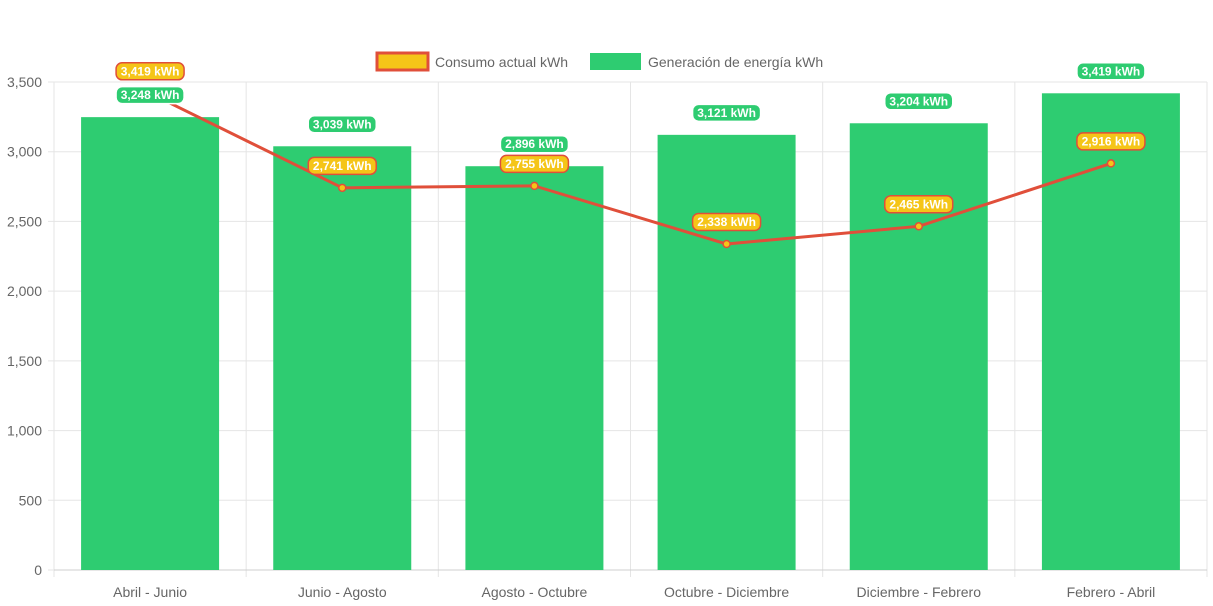 The height and width of the screenshot is (606, 1213). What do you see at coordinates (24, 82) in the screenshot?
I see `y-tick-label: 3,500` at bounding box center [24, 82].